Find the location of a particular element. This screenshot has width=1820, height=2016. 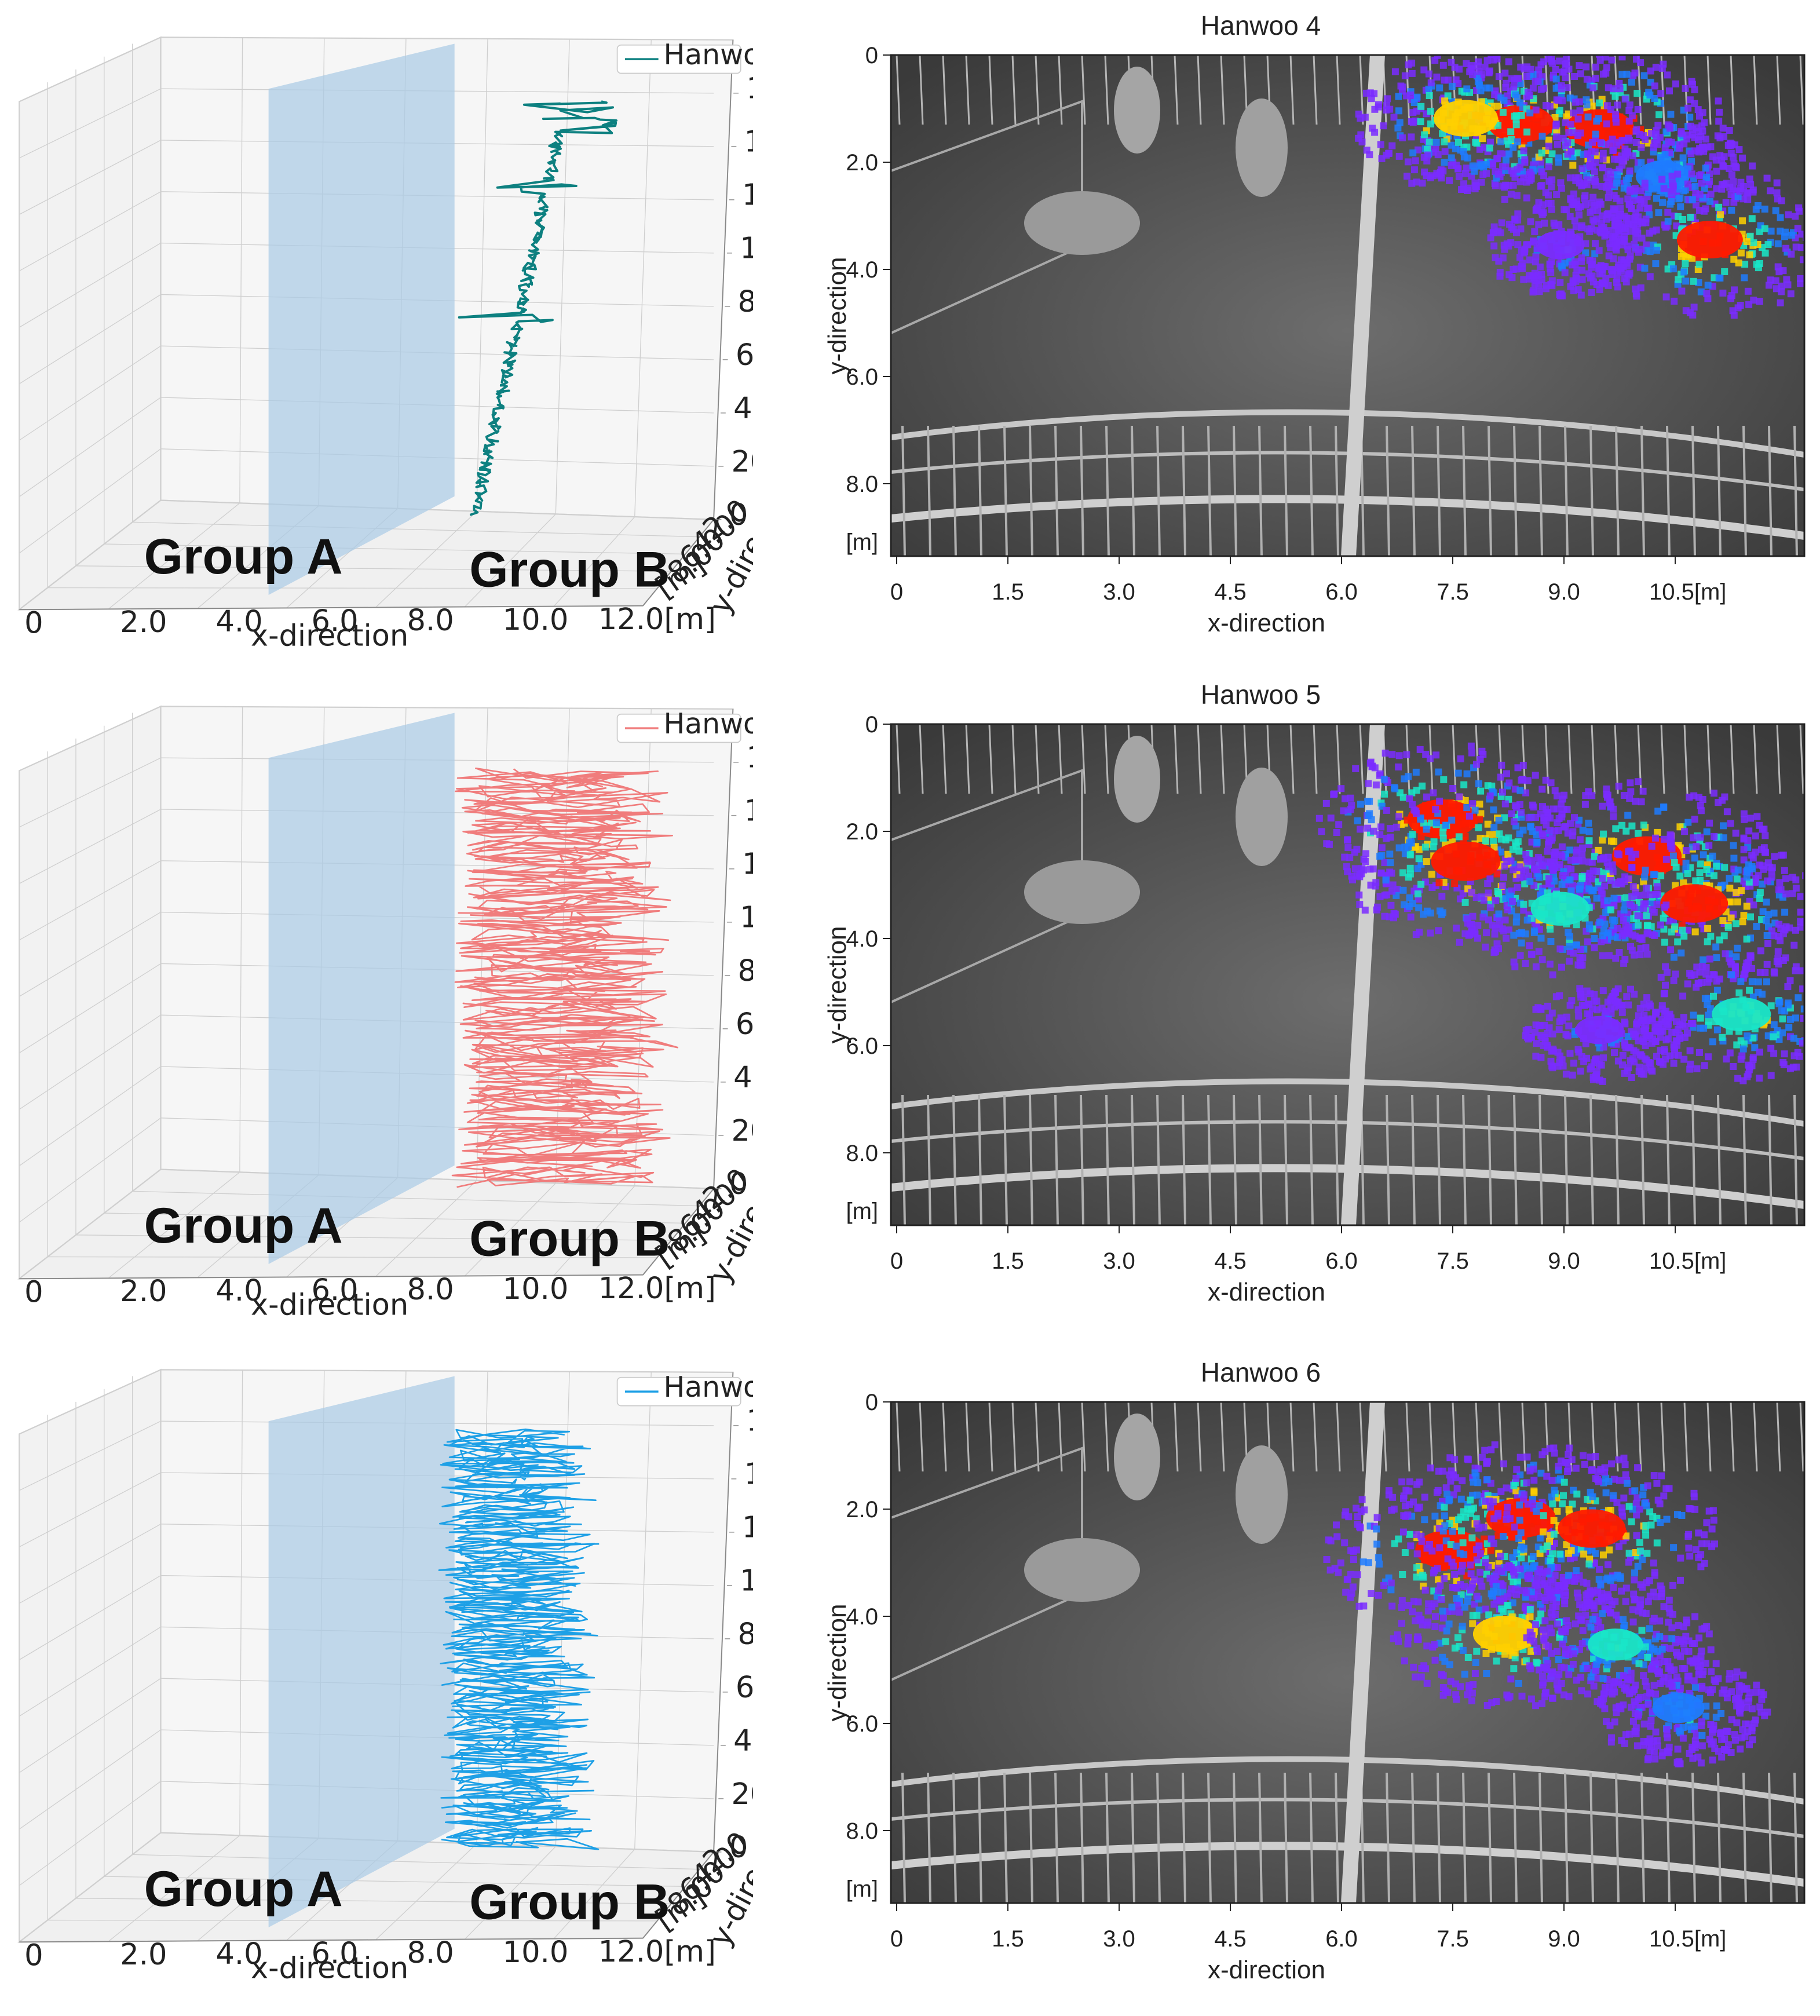

x-tick-label: 1.5 is located at coordinates (1008, 592).